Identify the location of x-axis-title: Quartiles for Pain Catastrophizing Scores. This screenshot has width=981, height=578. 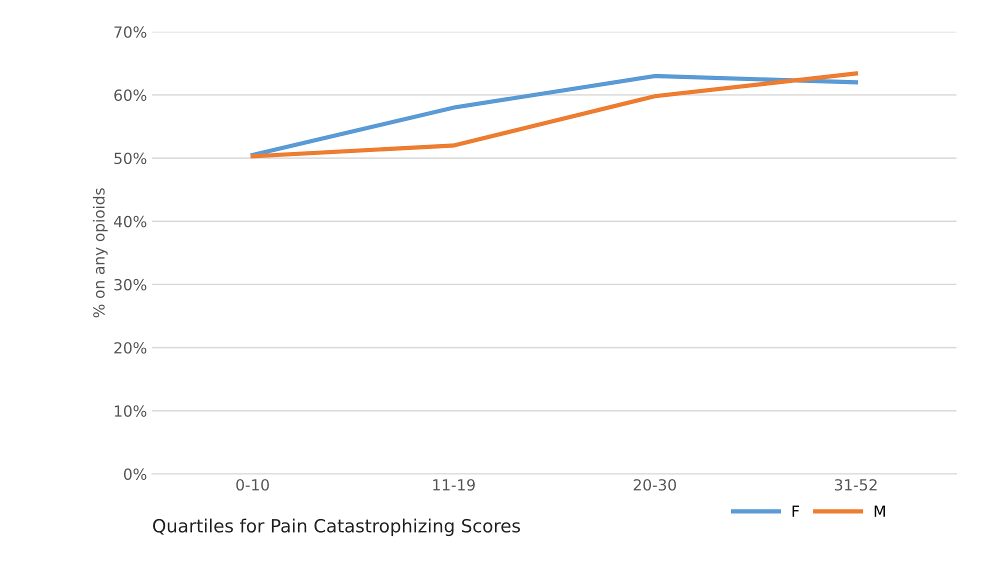
(336, 527).